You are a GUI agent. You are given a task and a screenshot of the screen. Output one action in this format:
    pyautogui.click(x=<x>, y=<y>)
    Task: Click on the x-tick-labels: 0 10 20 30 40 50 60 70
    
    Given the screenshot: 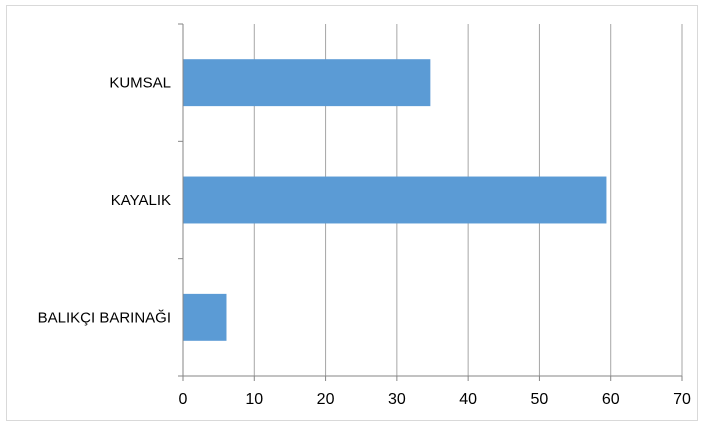 What is the action you would take?
    pyautogui.click(x=435, y=399)
    